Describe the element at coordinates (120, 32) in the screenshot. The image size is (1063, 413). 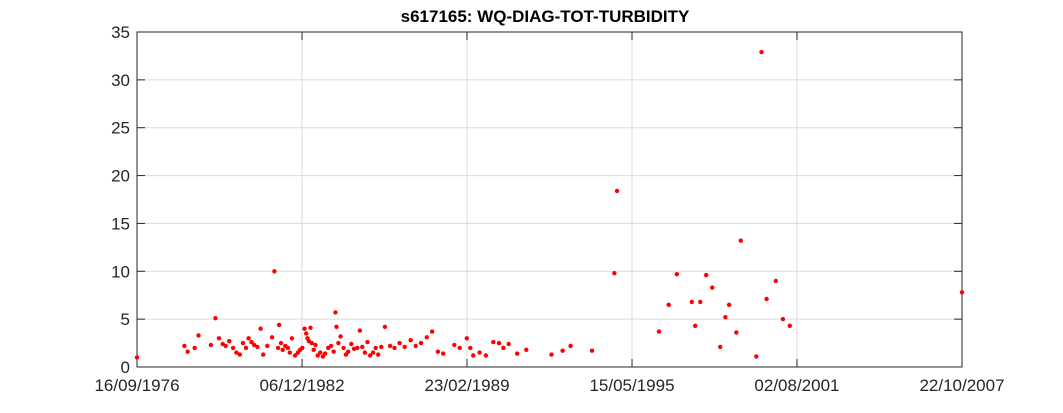
I see `y-tick-label: 35` at that location.